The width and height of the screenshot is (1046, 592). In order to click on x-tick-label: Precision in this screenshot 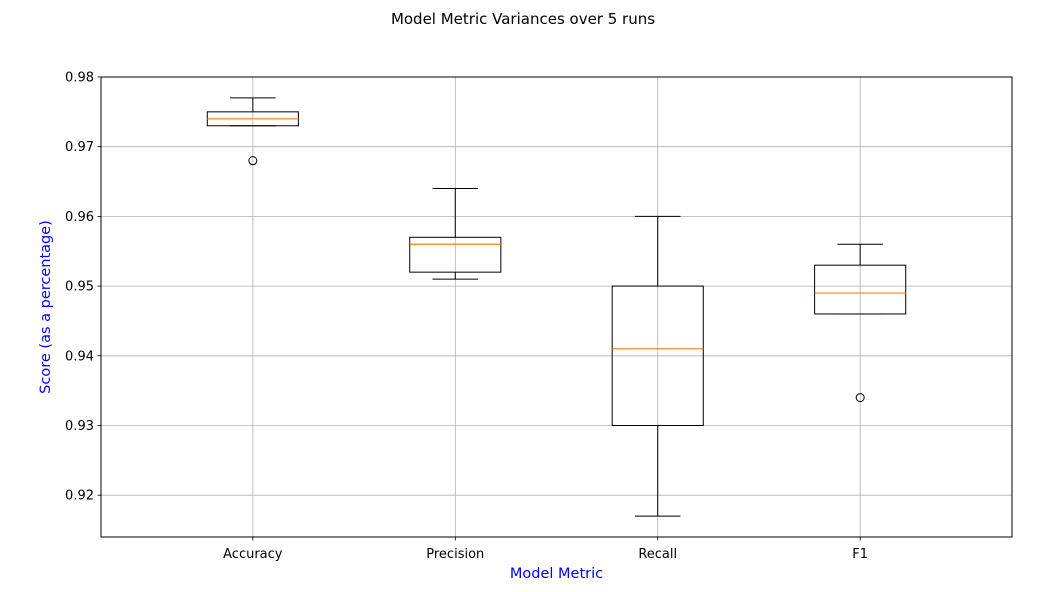, I will do `click(455, 554)`.